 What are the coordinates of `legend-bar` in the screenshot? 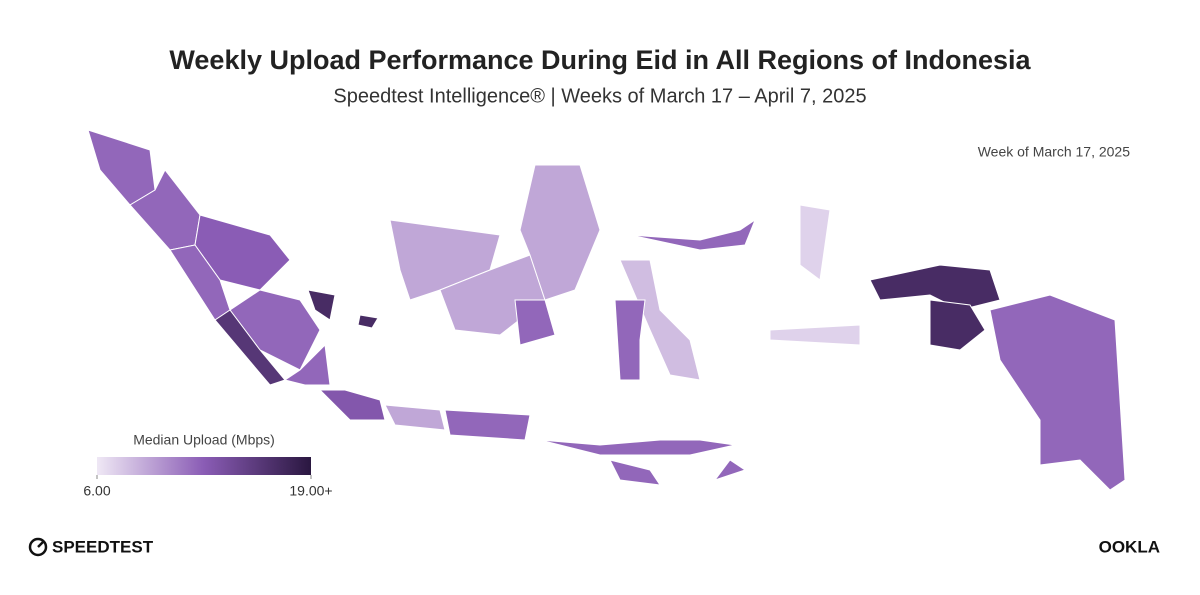 It's located at (204, 466).